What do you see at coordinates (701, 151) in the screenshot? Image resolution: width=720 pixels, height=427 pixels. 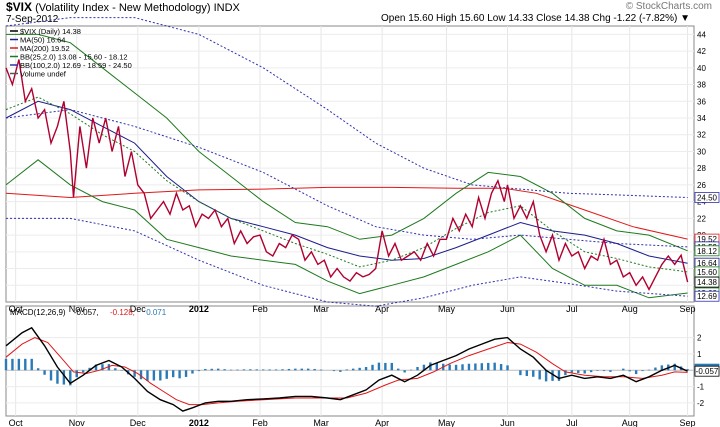 I see `y-tick-label: 30` at bounding box center [701, 151].